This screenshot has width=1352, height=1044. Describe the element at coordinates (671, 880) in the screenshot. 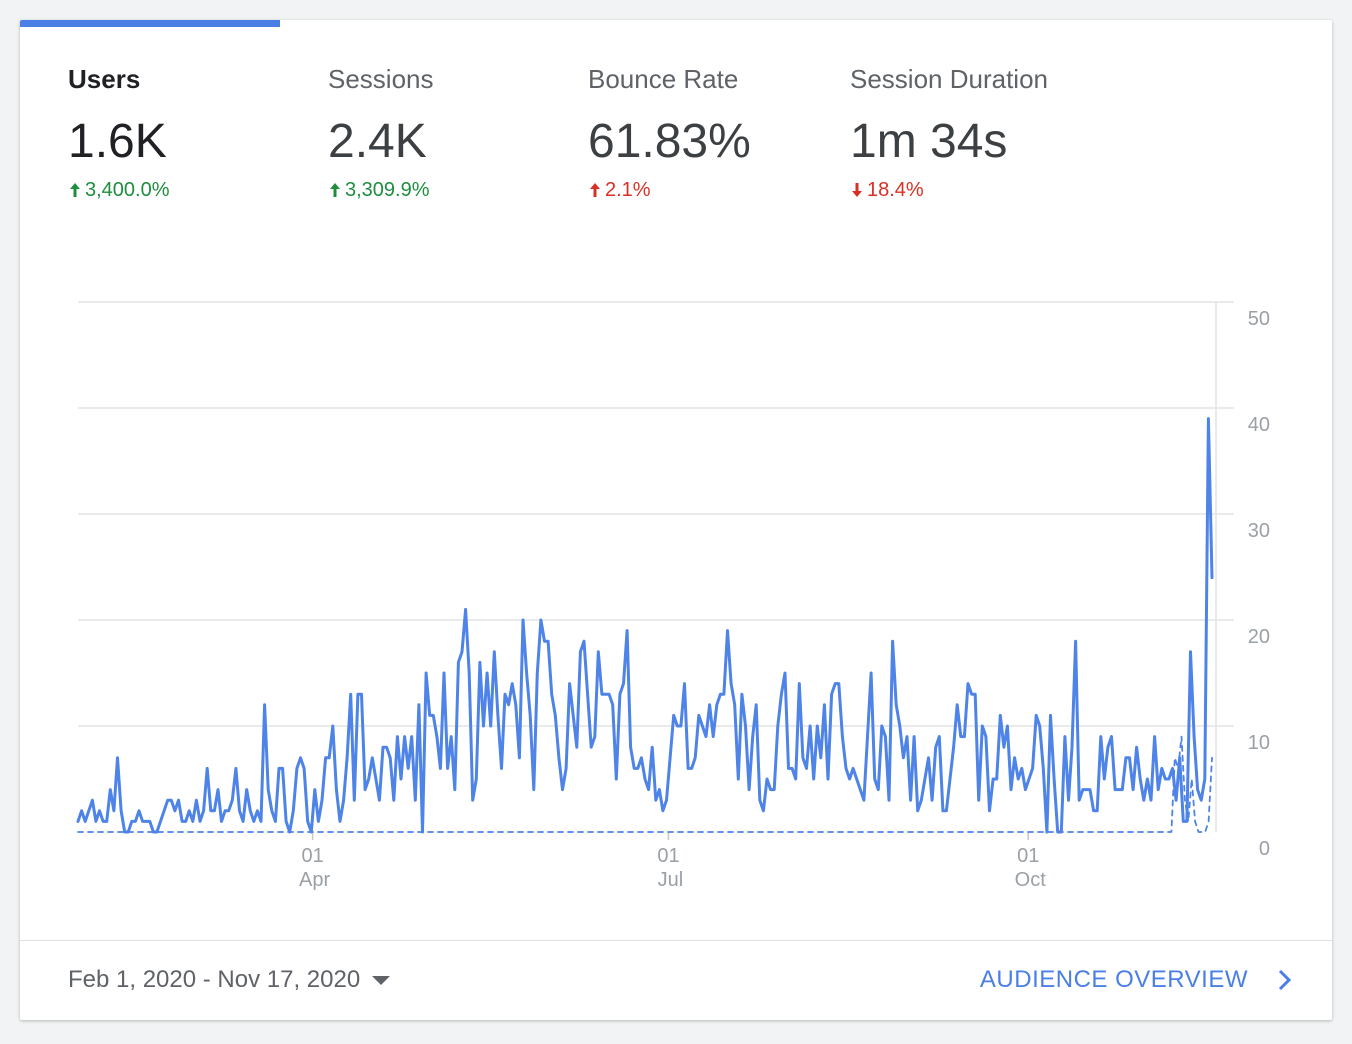

I see `x-tick-month-label: Jul` at that location.